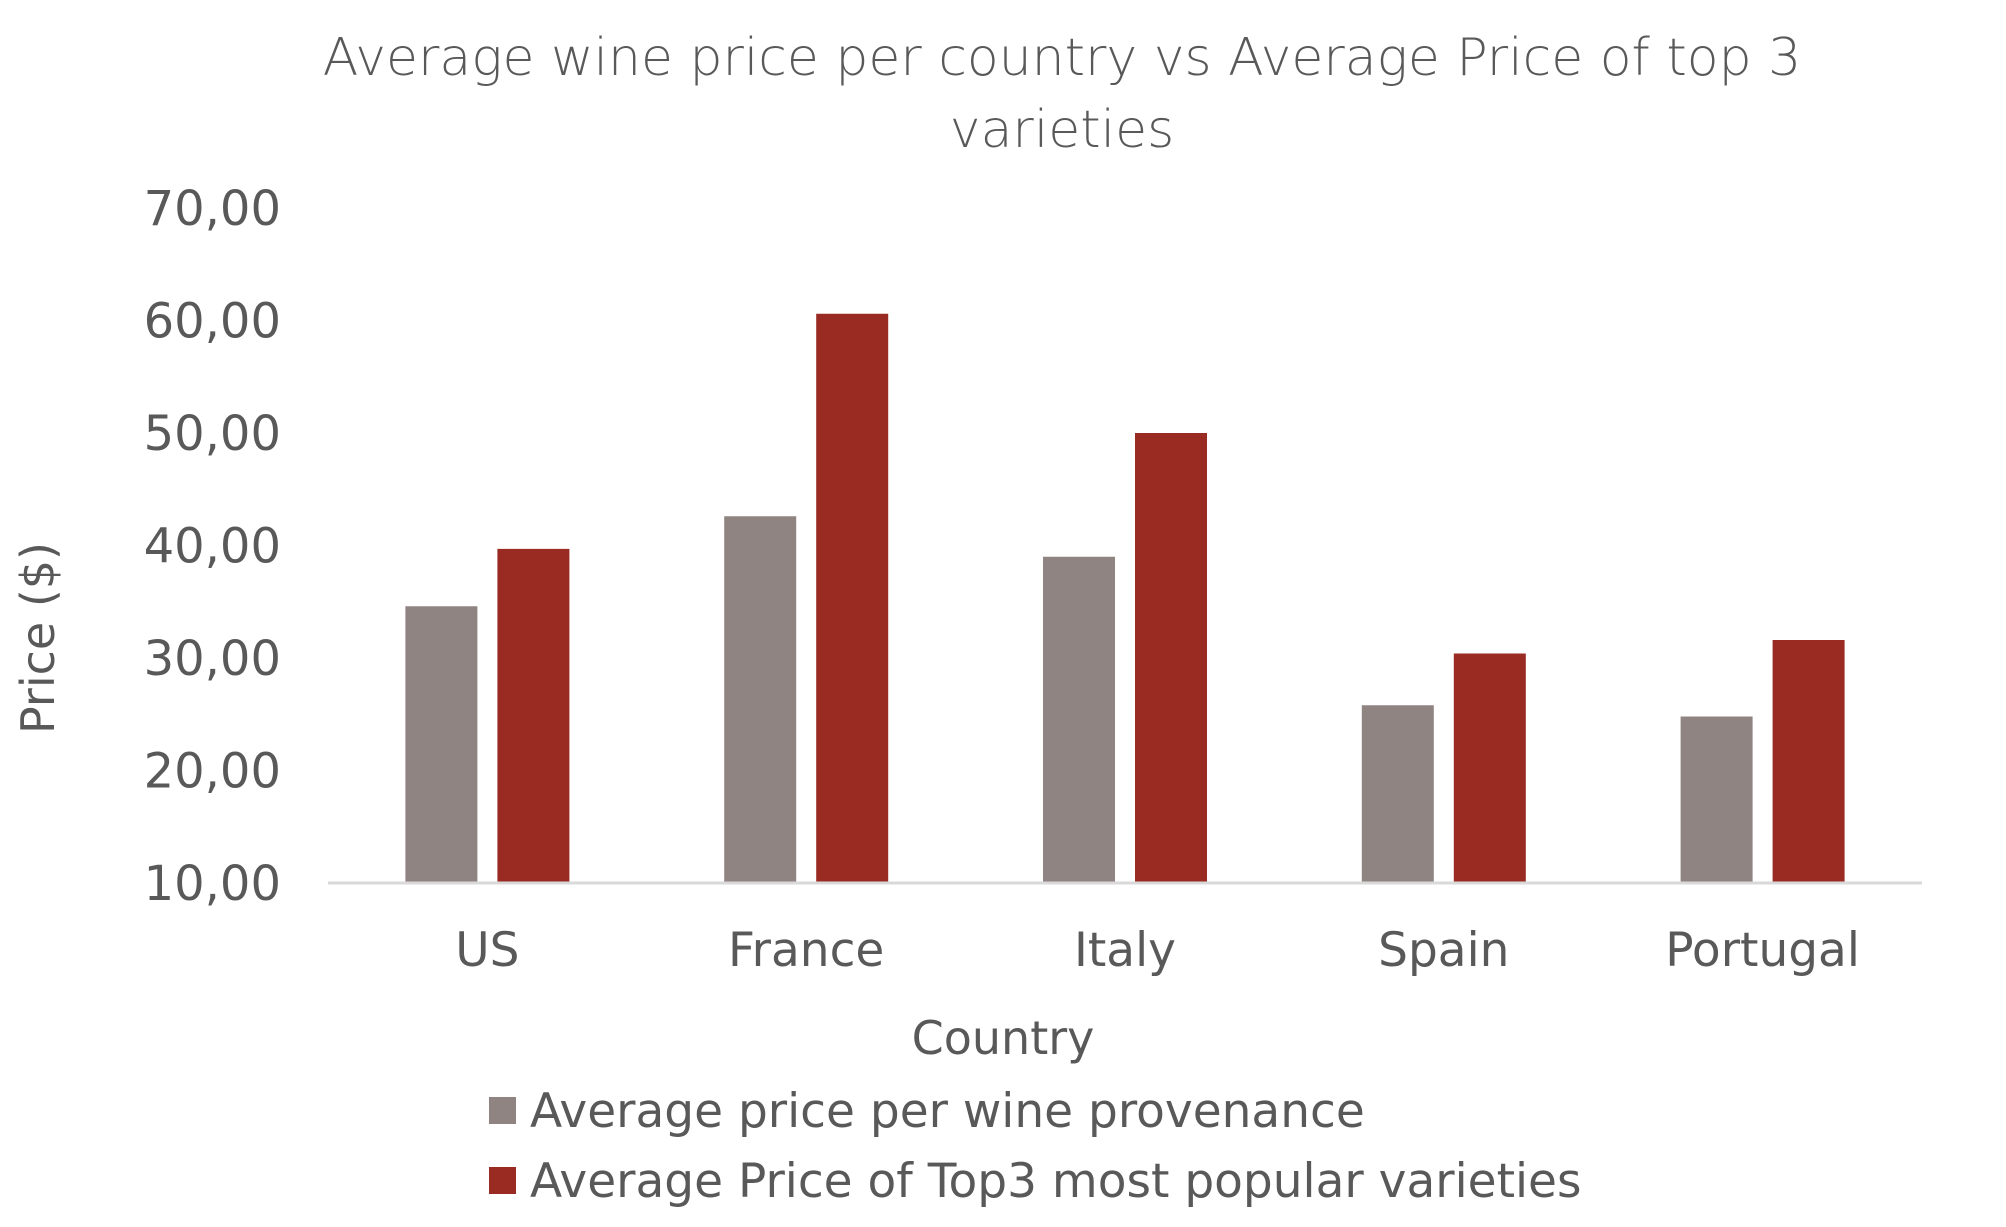  What do you see at coordinates (1171, 658) in the screenshot?
I see `bar-series2-italy` at bounding box center [1171, 658].